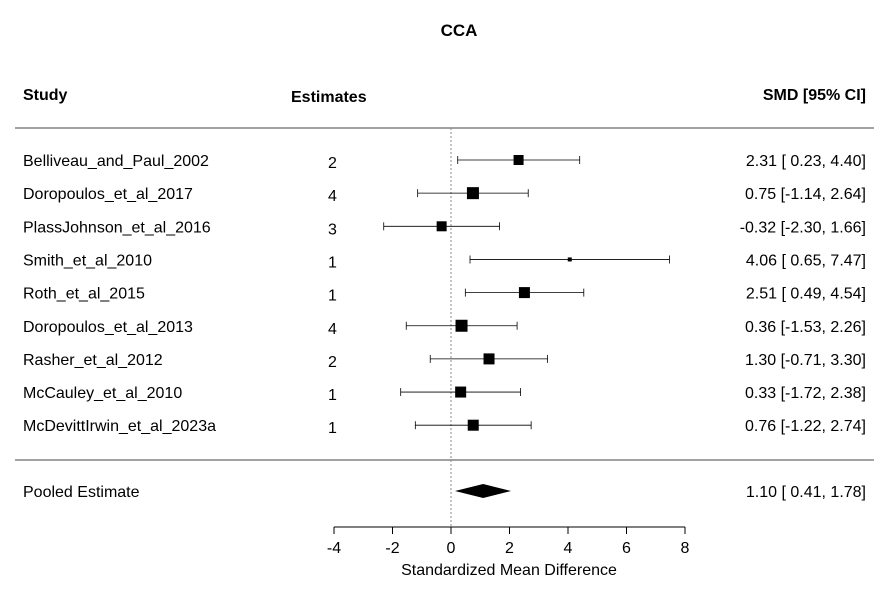 Image resolution: width=890 pixels, height=600 pixels. What do you see at coordinates (93, 360) in the screenshot?
I see `study-name: Rasher_et_al_2012` at bounding box center [93, 360].